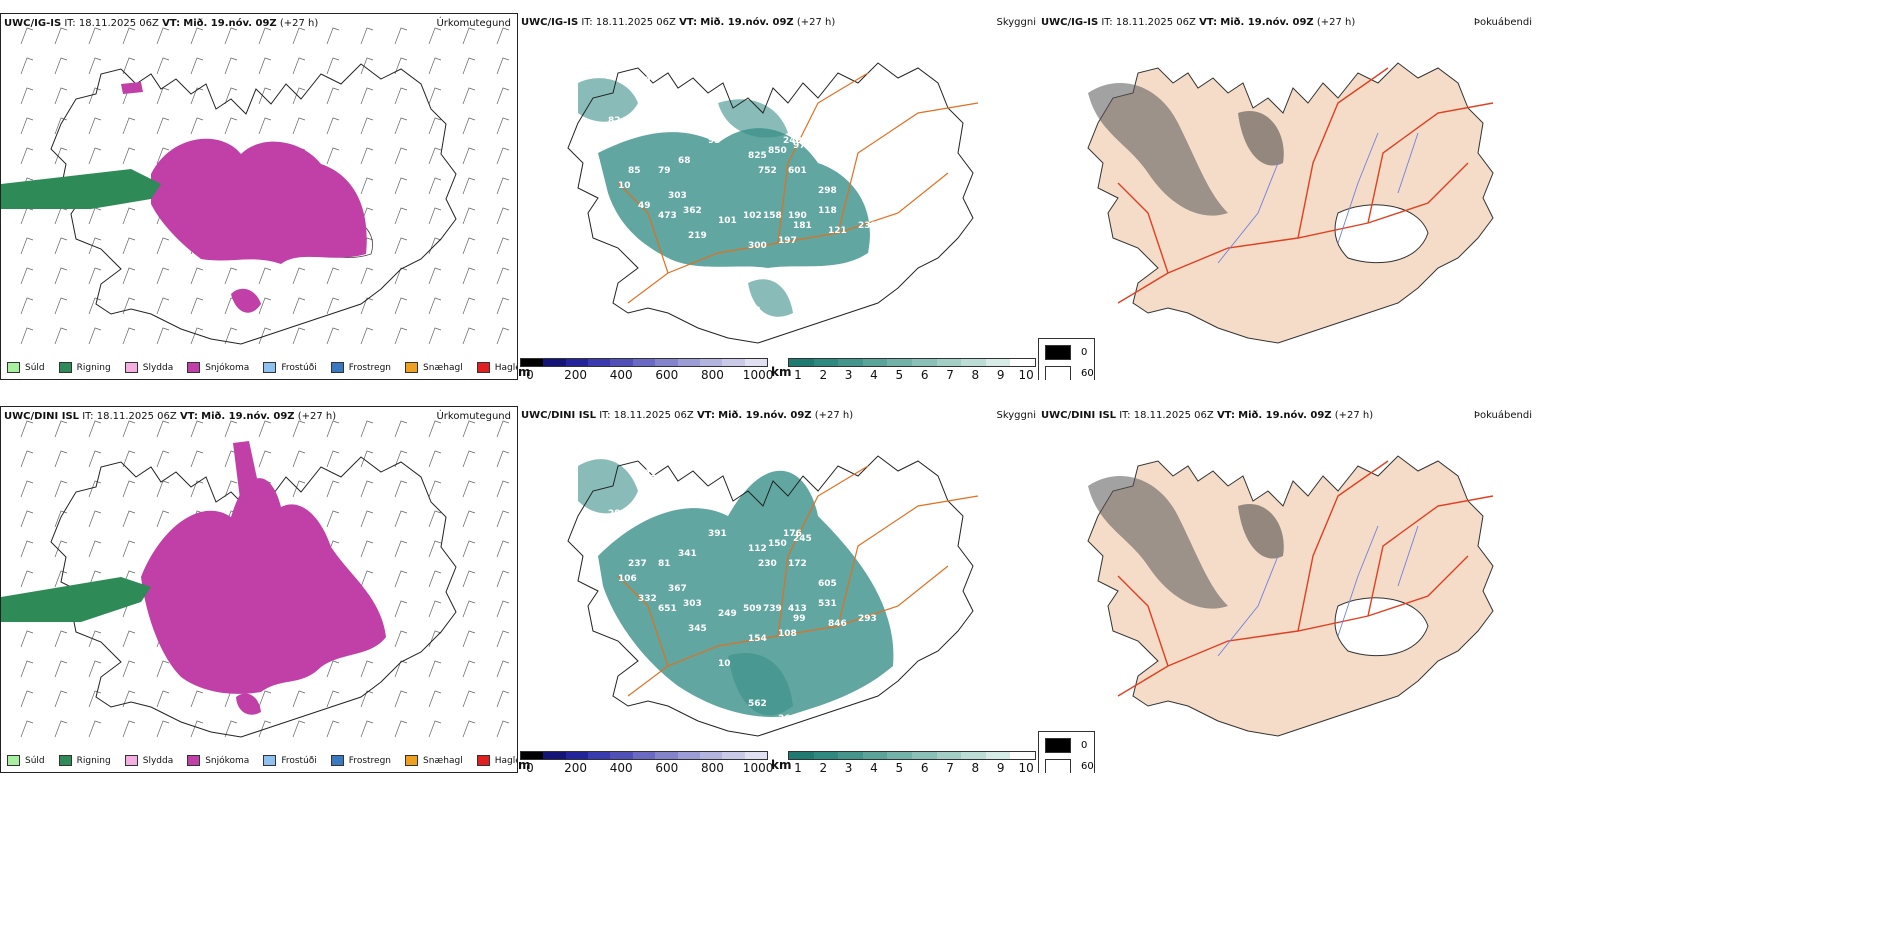  I want to click on visibility-label: 102, so click(752, 216).